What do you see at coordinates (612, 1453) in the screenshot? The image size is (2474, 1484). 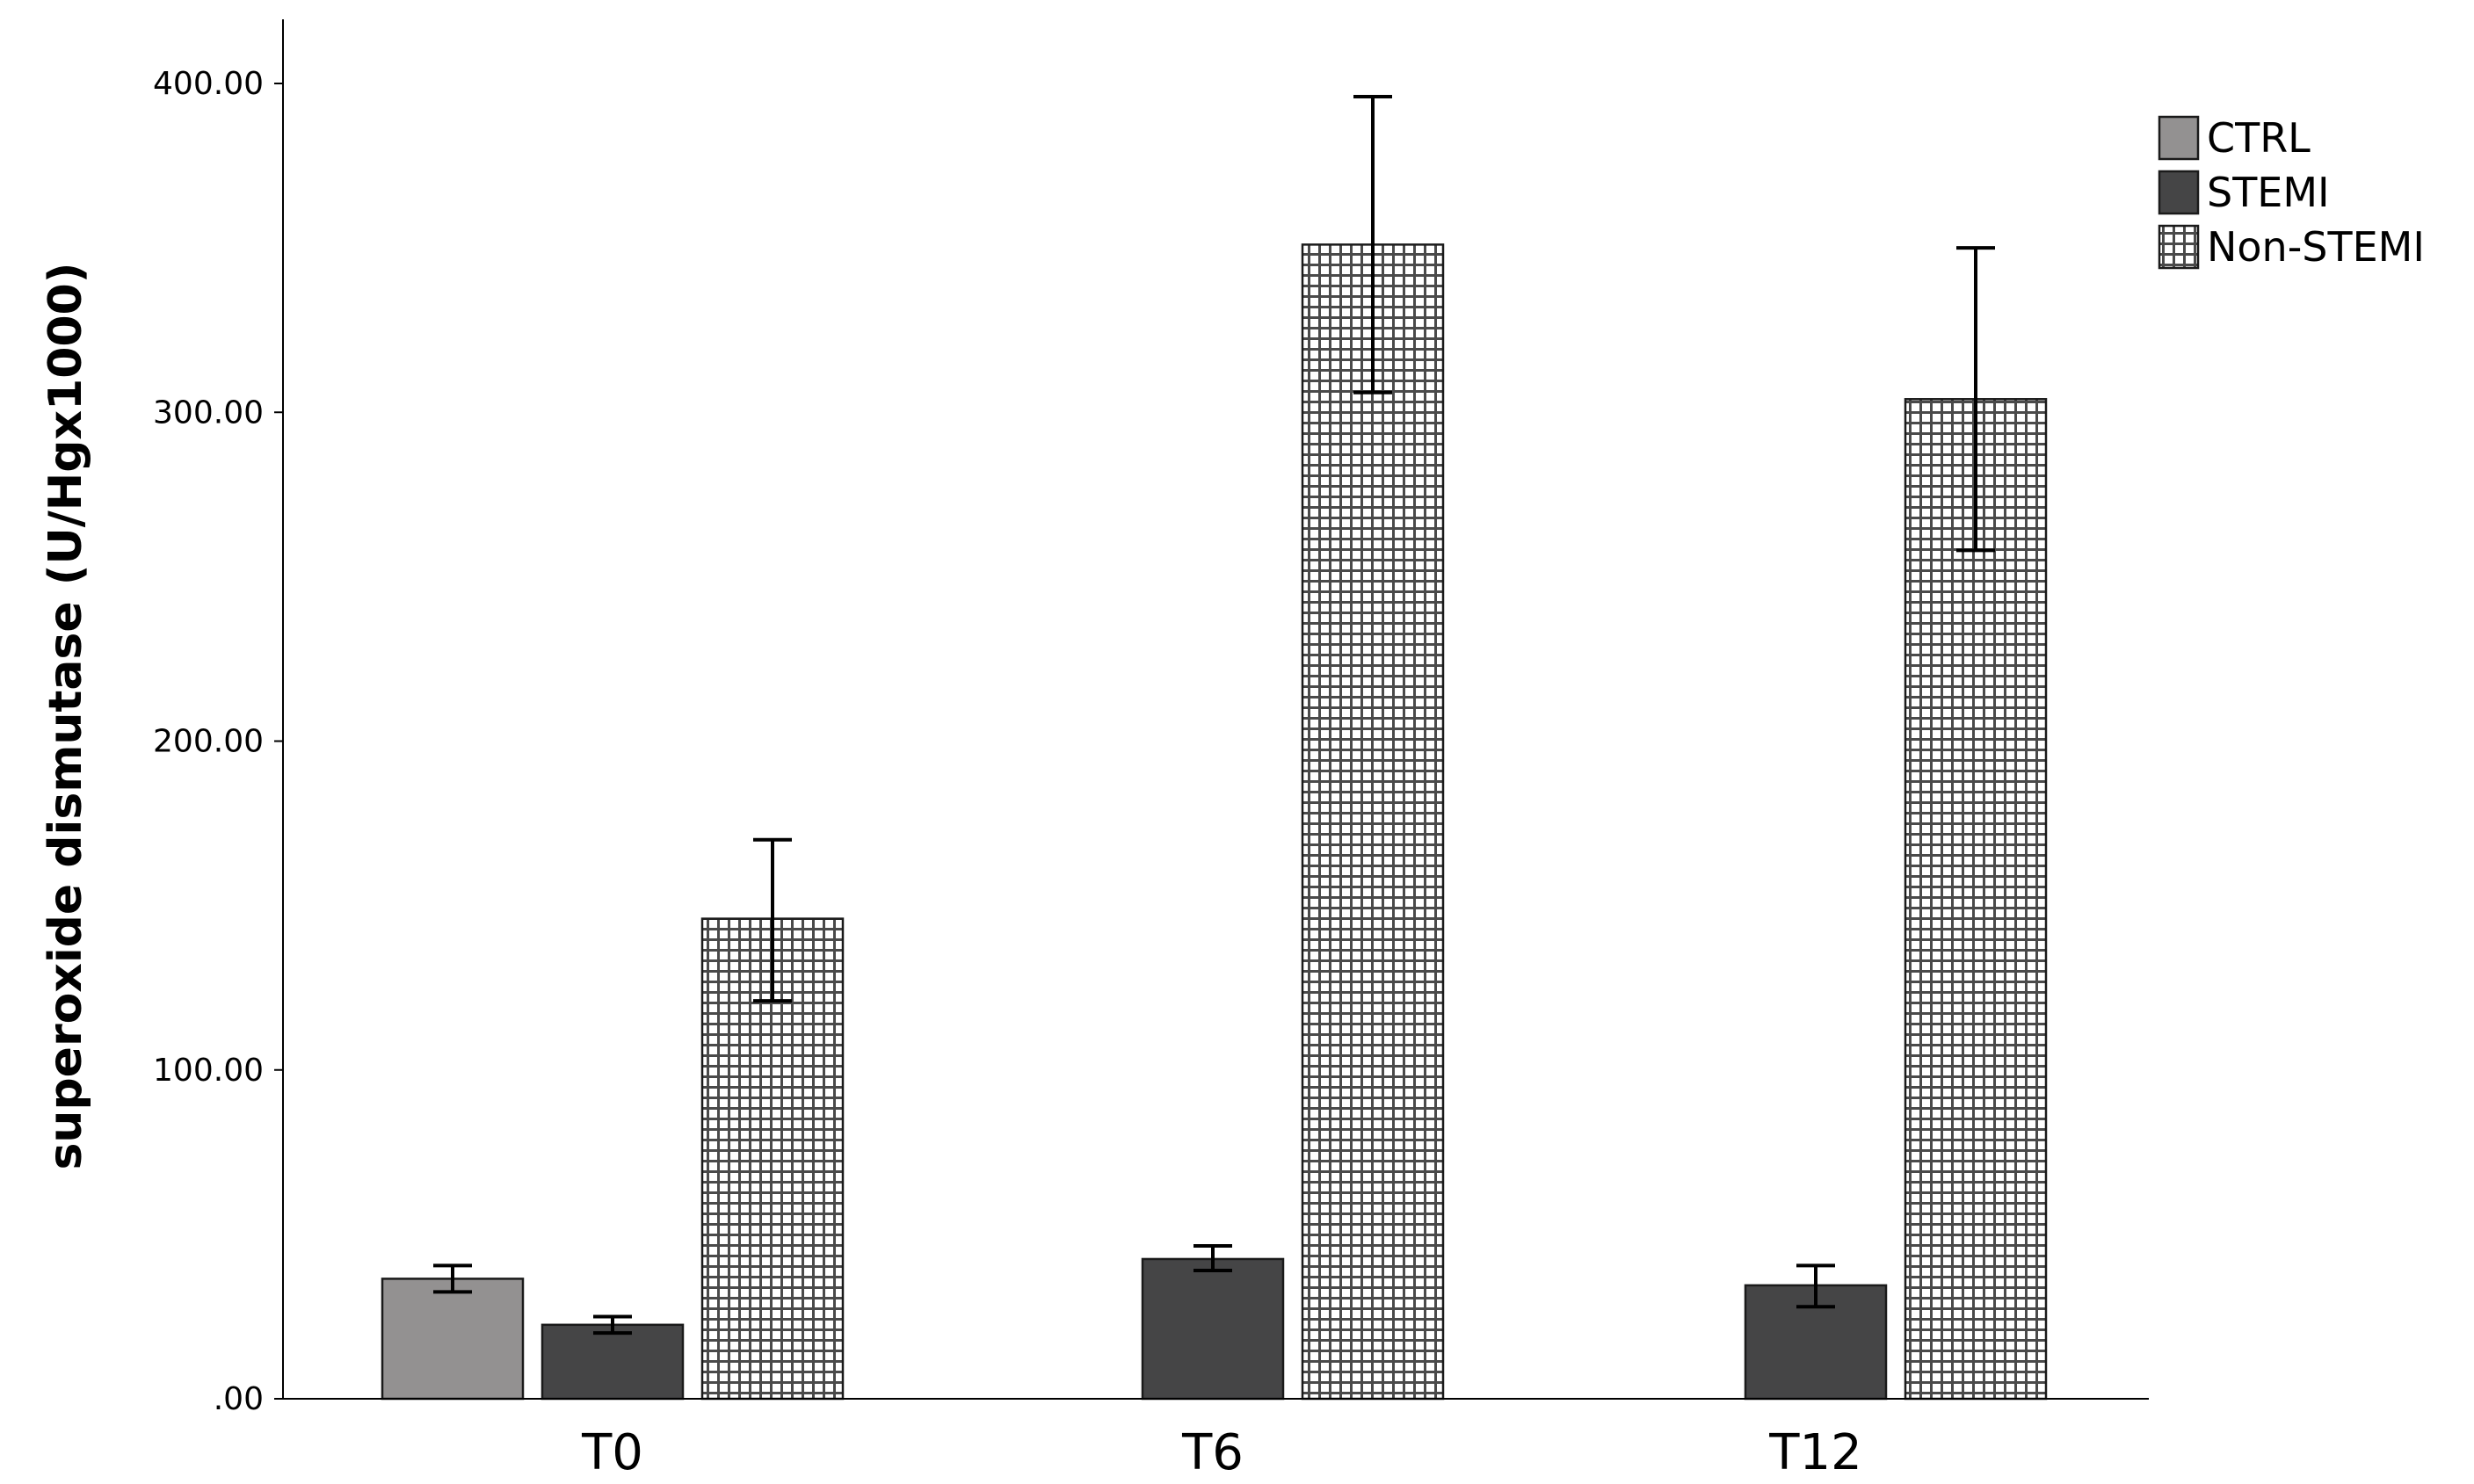 I see `x-tick-label: T0` at bounding box center [612, 1453].